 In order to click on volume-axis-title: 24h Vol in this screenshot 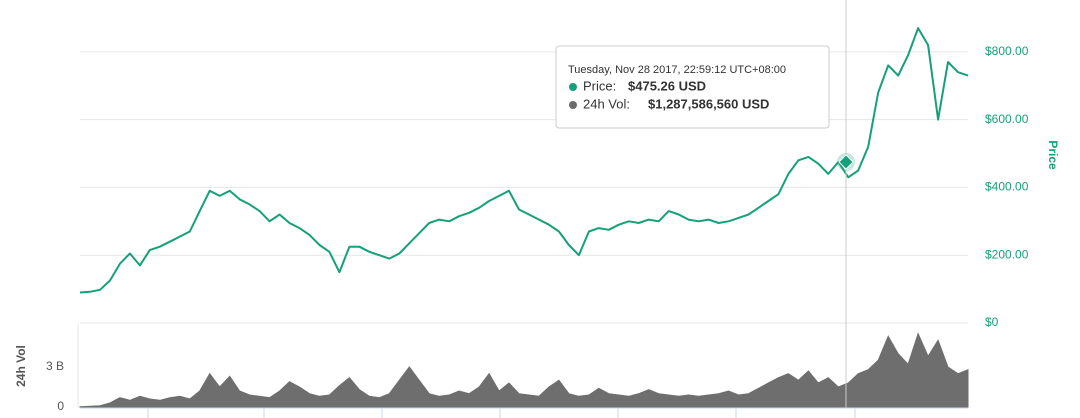, I will do `click(21, 366)`.